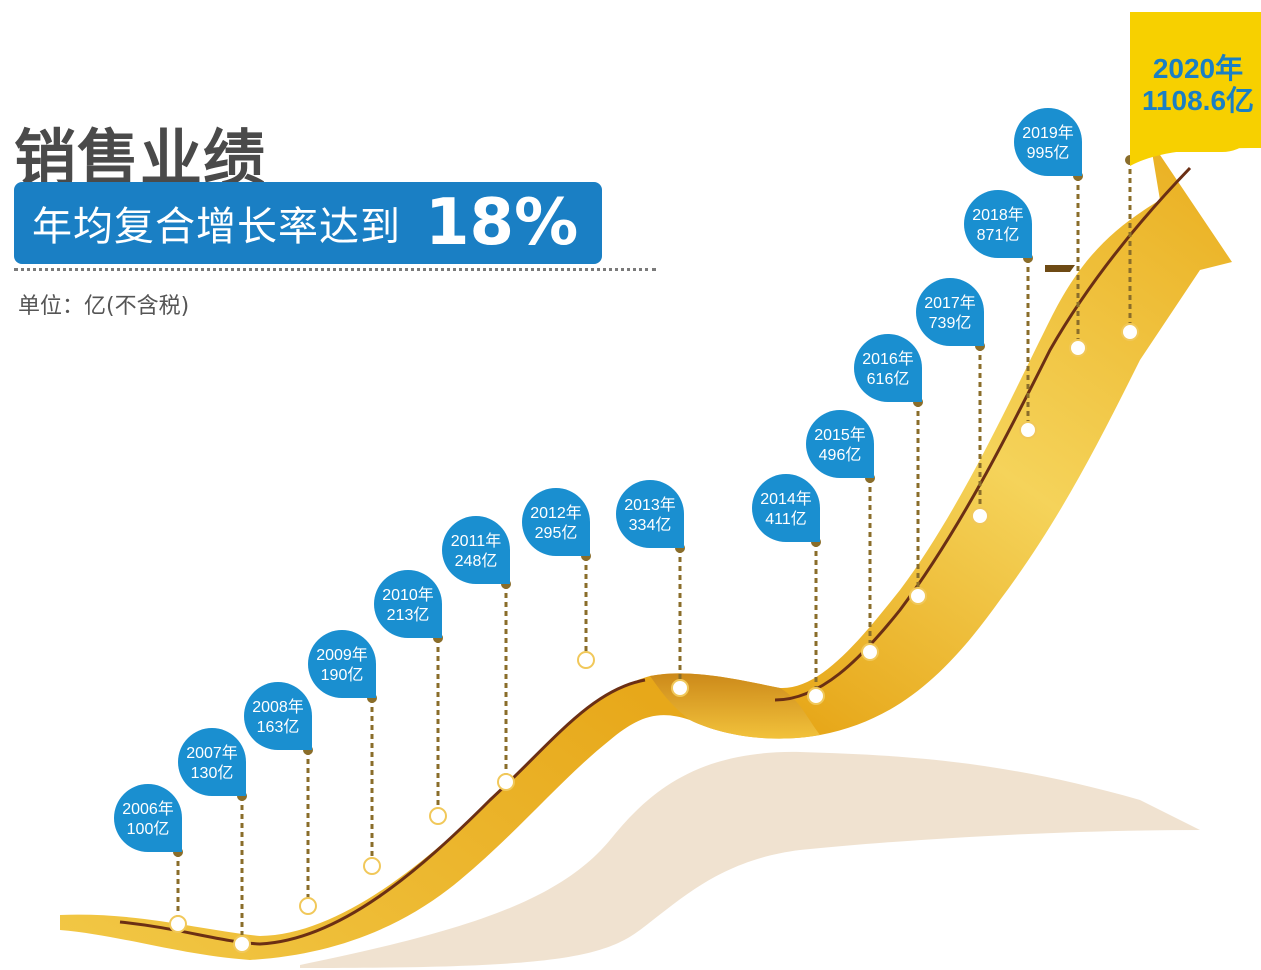  What do you see at coordinates (410, 697) in the screenshot?
I see `data-point-2010年: 2010年 213亿` at bounding box center [410, 697].